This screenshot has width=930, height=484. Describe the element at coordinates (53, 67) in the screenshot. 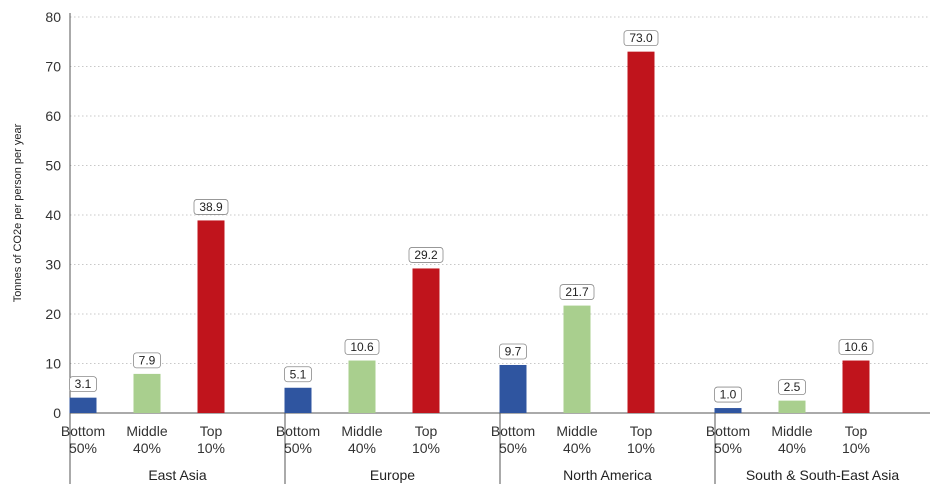

I see `y-tick-label: 70` at that location.